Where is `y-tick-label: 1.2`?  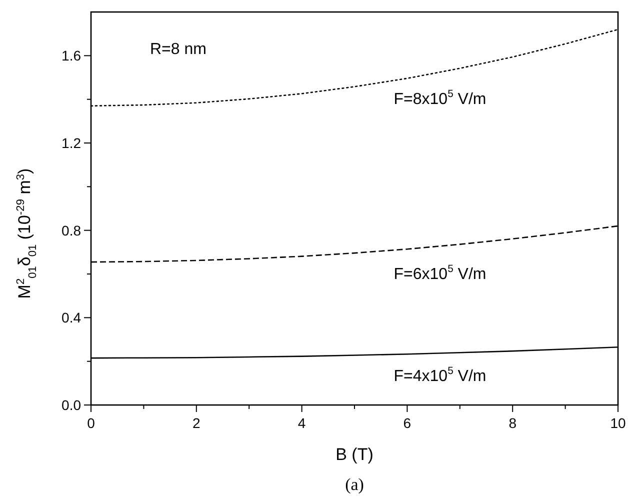 y-tick-label: 1.2 is located at coordinates (72, 143).